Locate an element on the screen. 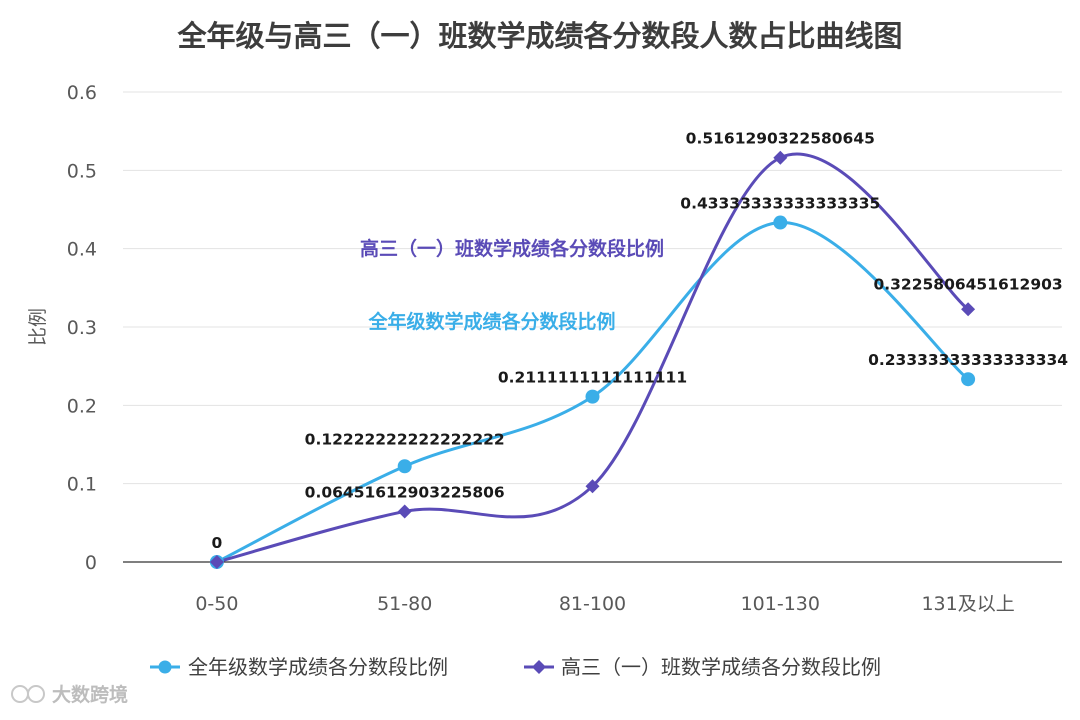  data-label: 0.5161290322580645 is located at coordinates (780, 139).